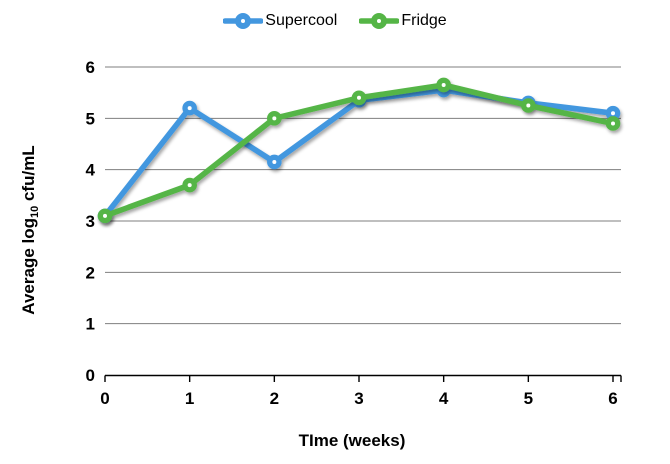 Image resolution: width=670 pixels, height=464 pixels. What do you see at coordinates (90, 67) in the screenshot?
I see `y-tick-label: 6` at bounding box center [90, 67].